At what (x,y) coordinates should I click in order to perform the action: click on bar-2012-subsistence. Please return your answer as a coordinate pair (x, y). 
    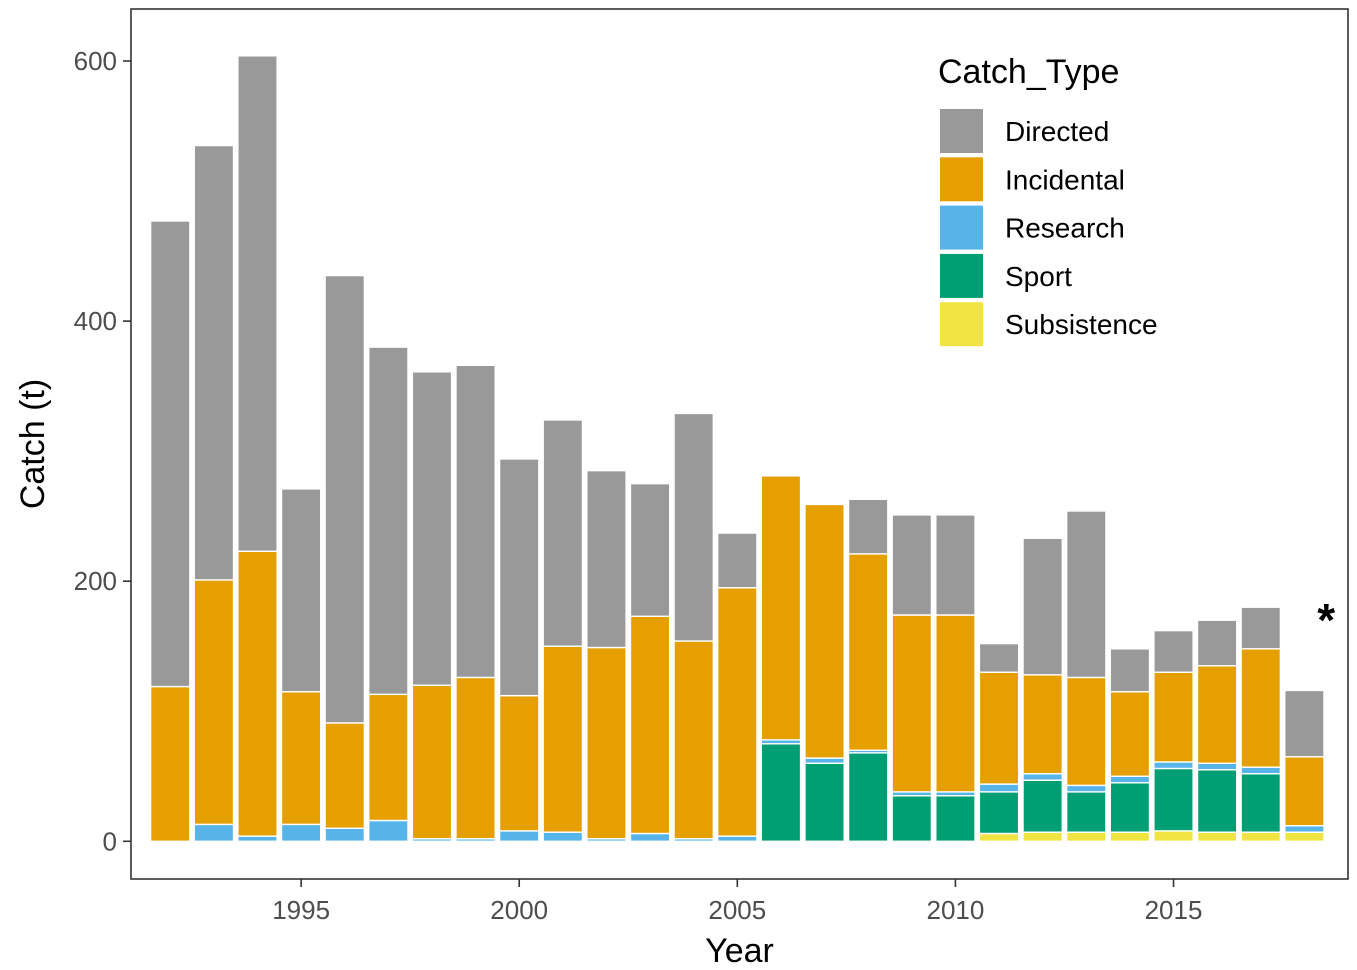
    Looking at the image, I should click on (1042, 836).